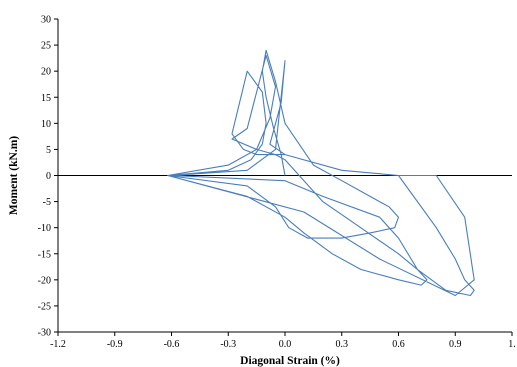 The height and width of the screenshot is (367, 517). What do you see at coordinates (44, 228) in the screenshot?
I see `y-tick-label: -10` at bounding box center [44, 228].